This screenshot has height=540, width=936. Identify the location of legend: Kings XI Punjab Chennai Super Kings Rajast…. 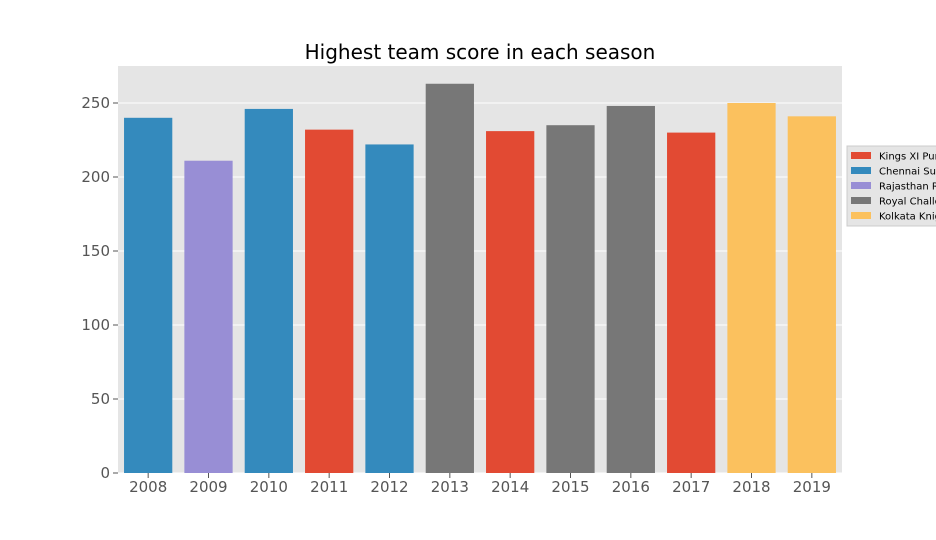
(891, 186).